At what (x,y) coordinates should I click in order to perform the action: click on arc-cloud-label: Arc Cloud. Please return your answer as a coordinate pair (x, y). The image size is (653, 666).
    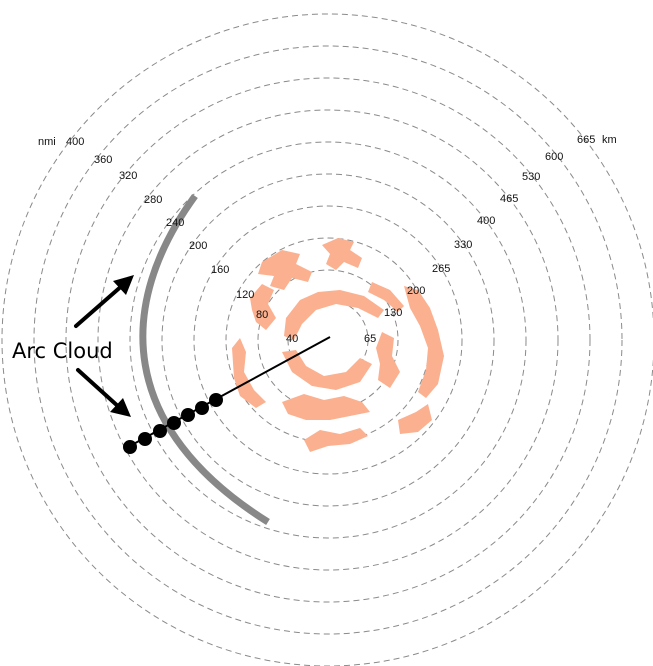
    Looking at the image, I should click on (62, 351).